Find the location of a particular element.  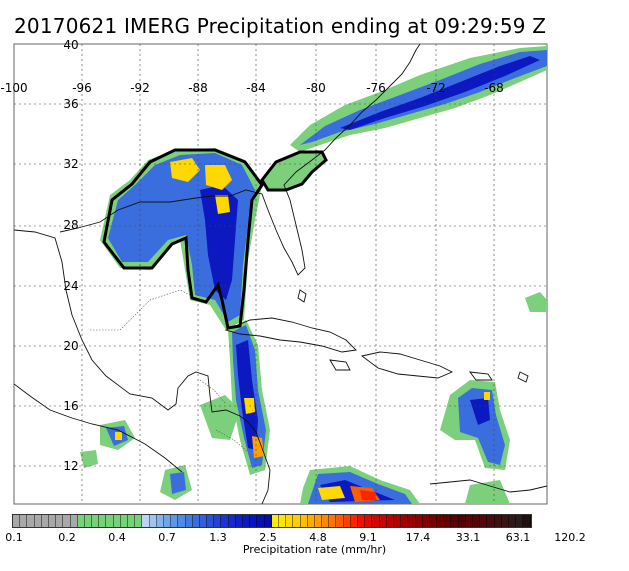

colorbar-tick: 33.1 is located at coordinates (468, 537).